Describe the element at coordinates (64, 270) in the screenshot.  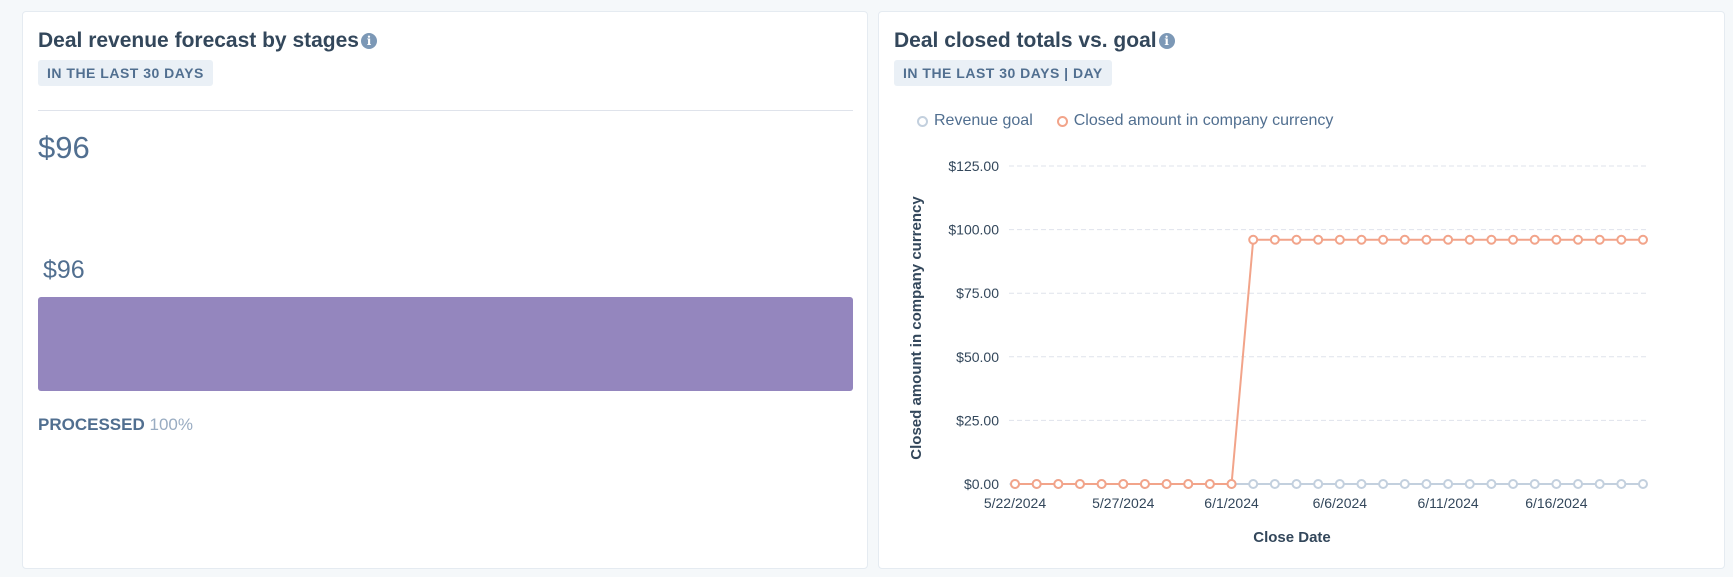
I see `stage-bar-value: $96` at that location.